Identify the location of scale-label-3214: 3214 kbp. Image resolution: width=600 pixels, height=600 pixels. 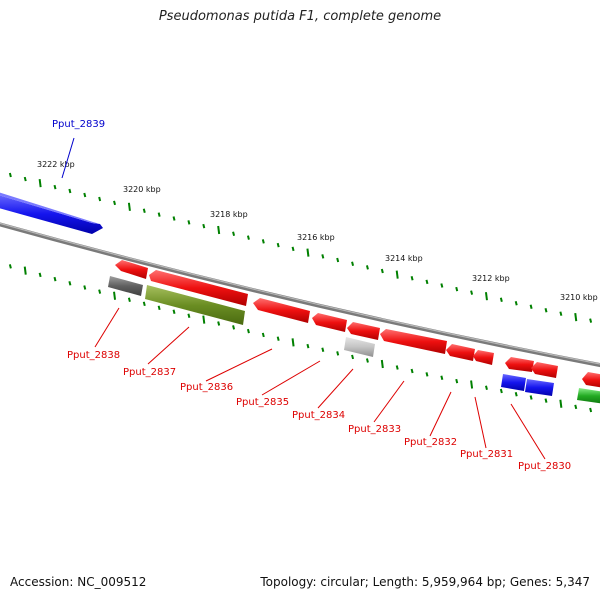
(404, 258).